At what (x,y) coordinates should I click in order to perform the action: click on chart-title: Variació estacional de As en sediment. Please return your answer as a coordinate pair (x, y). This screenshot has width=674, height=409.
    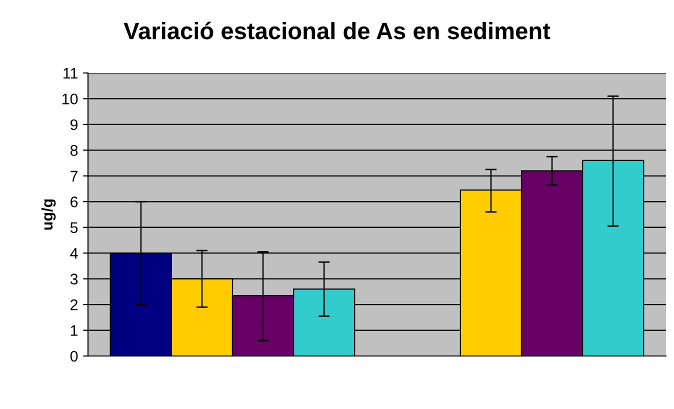
    Looking at the image, I should click on (337, 31).